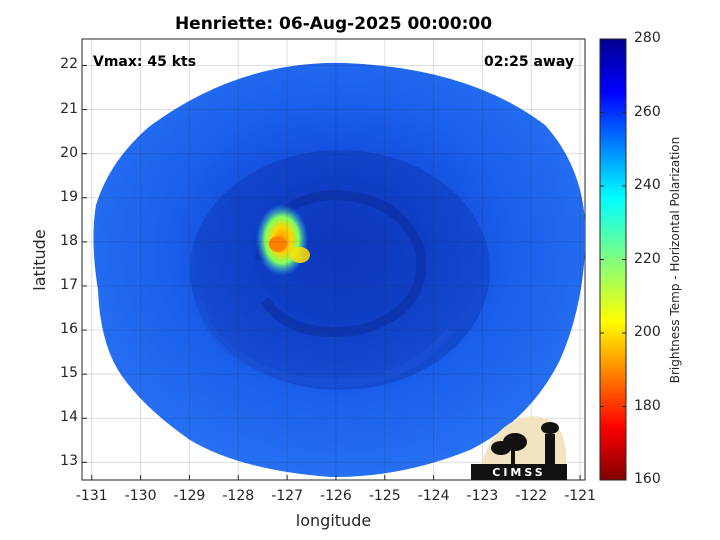 Image resolution: width=720 pixels, height=540 pixels. What do you see at coordinates (519, 448) in the screenshot?
I see `cimss-logo-icon: CIMSS` at bounding box center [519, 448].